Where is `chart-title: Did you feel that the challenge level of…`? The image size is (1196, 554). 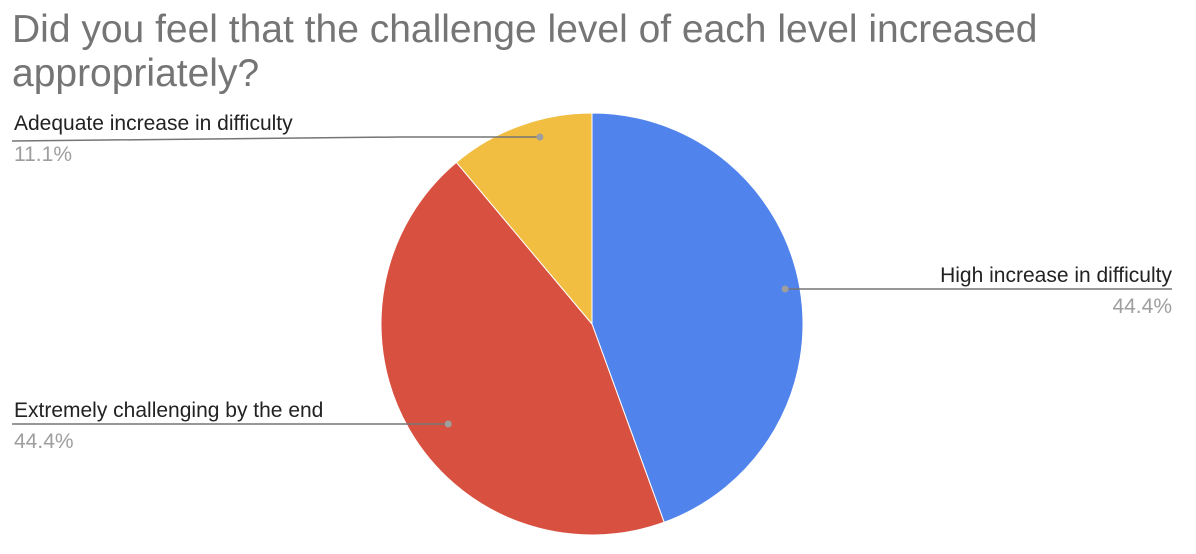
chart-title: Did you feel that the challenge level of… is located at coordinates (525, 51).